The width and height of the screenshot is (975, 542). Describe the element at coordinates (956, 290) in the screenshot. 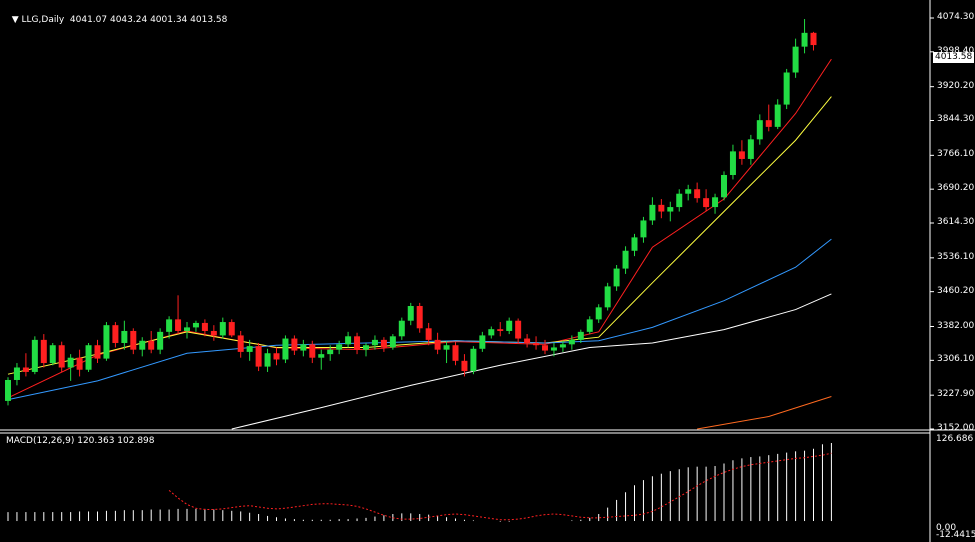

I see `price-tick-label: 3460.20` at that location.